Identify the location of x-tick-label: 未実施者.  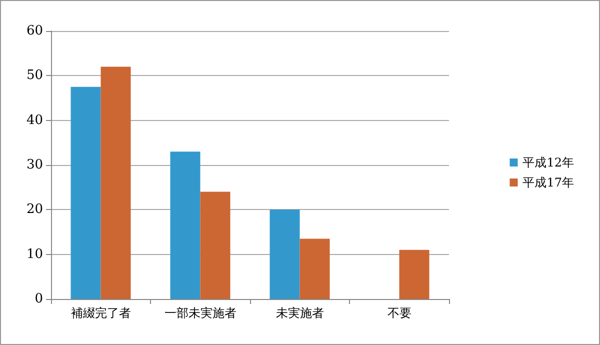
(300, 313).